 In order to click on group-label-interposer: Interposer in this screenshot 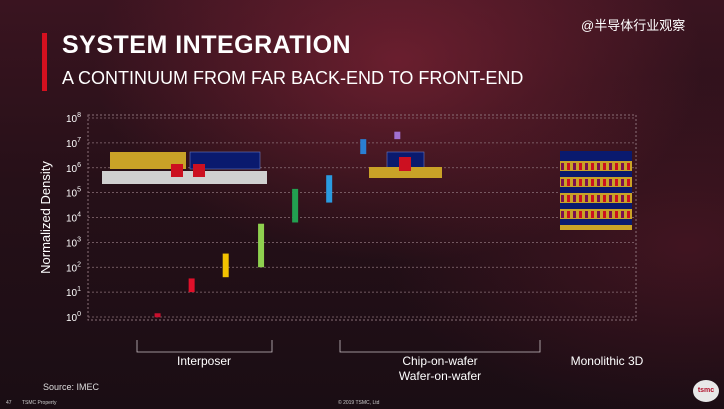, I will do `click(204, 361)`.